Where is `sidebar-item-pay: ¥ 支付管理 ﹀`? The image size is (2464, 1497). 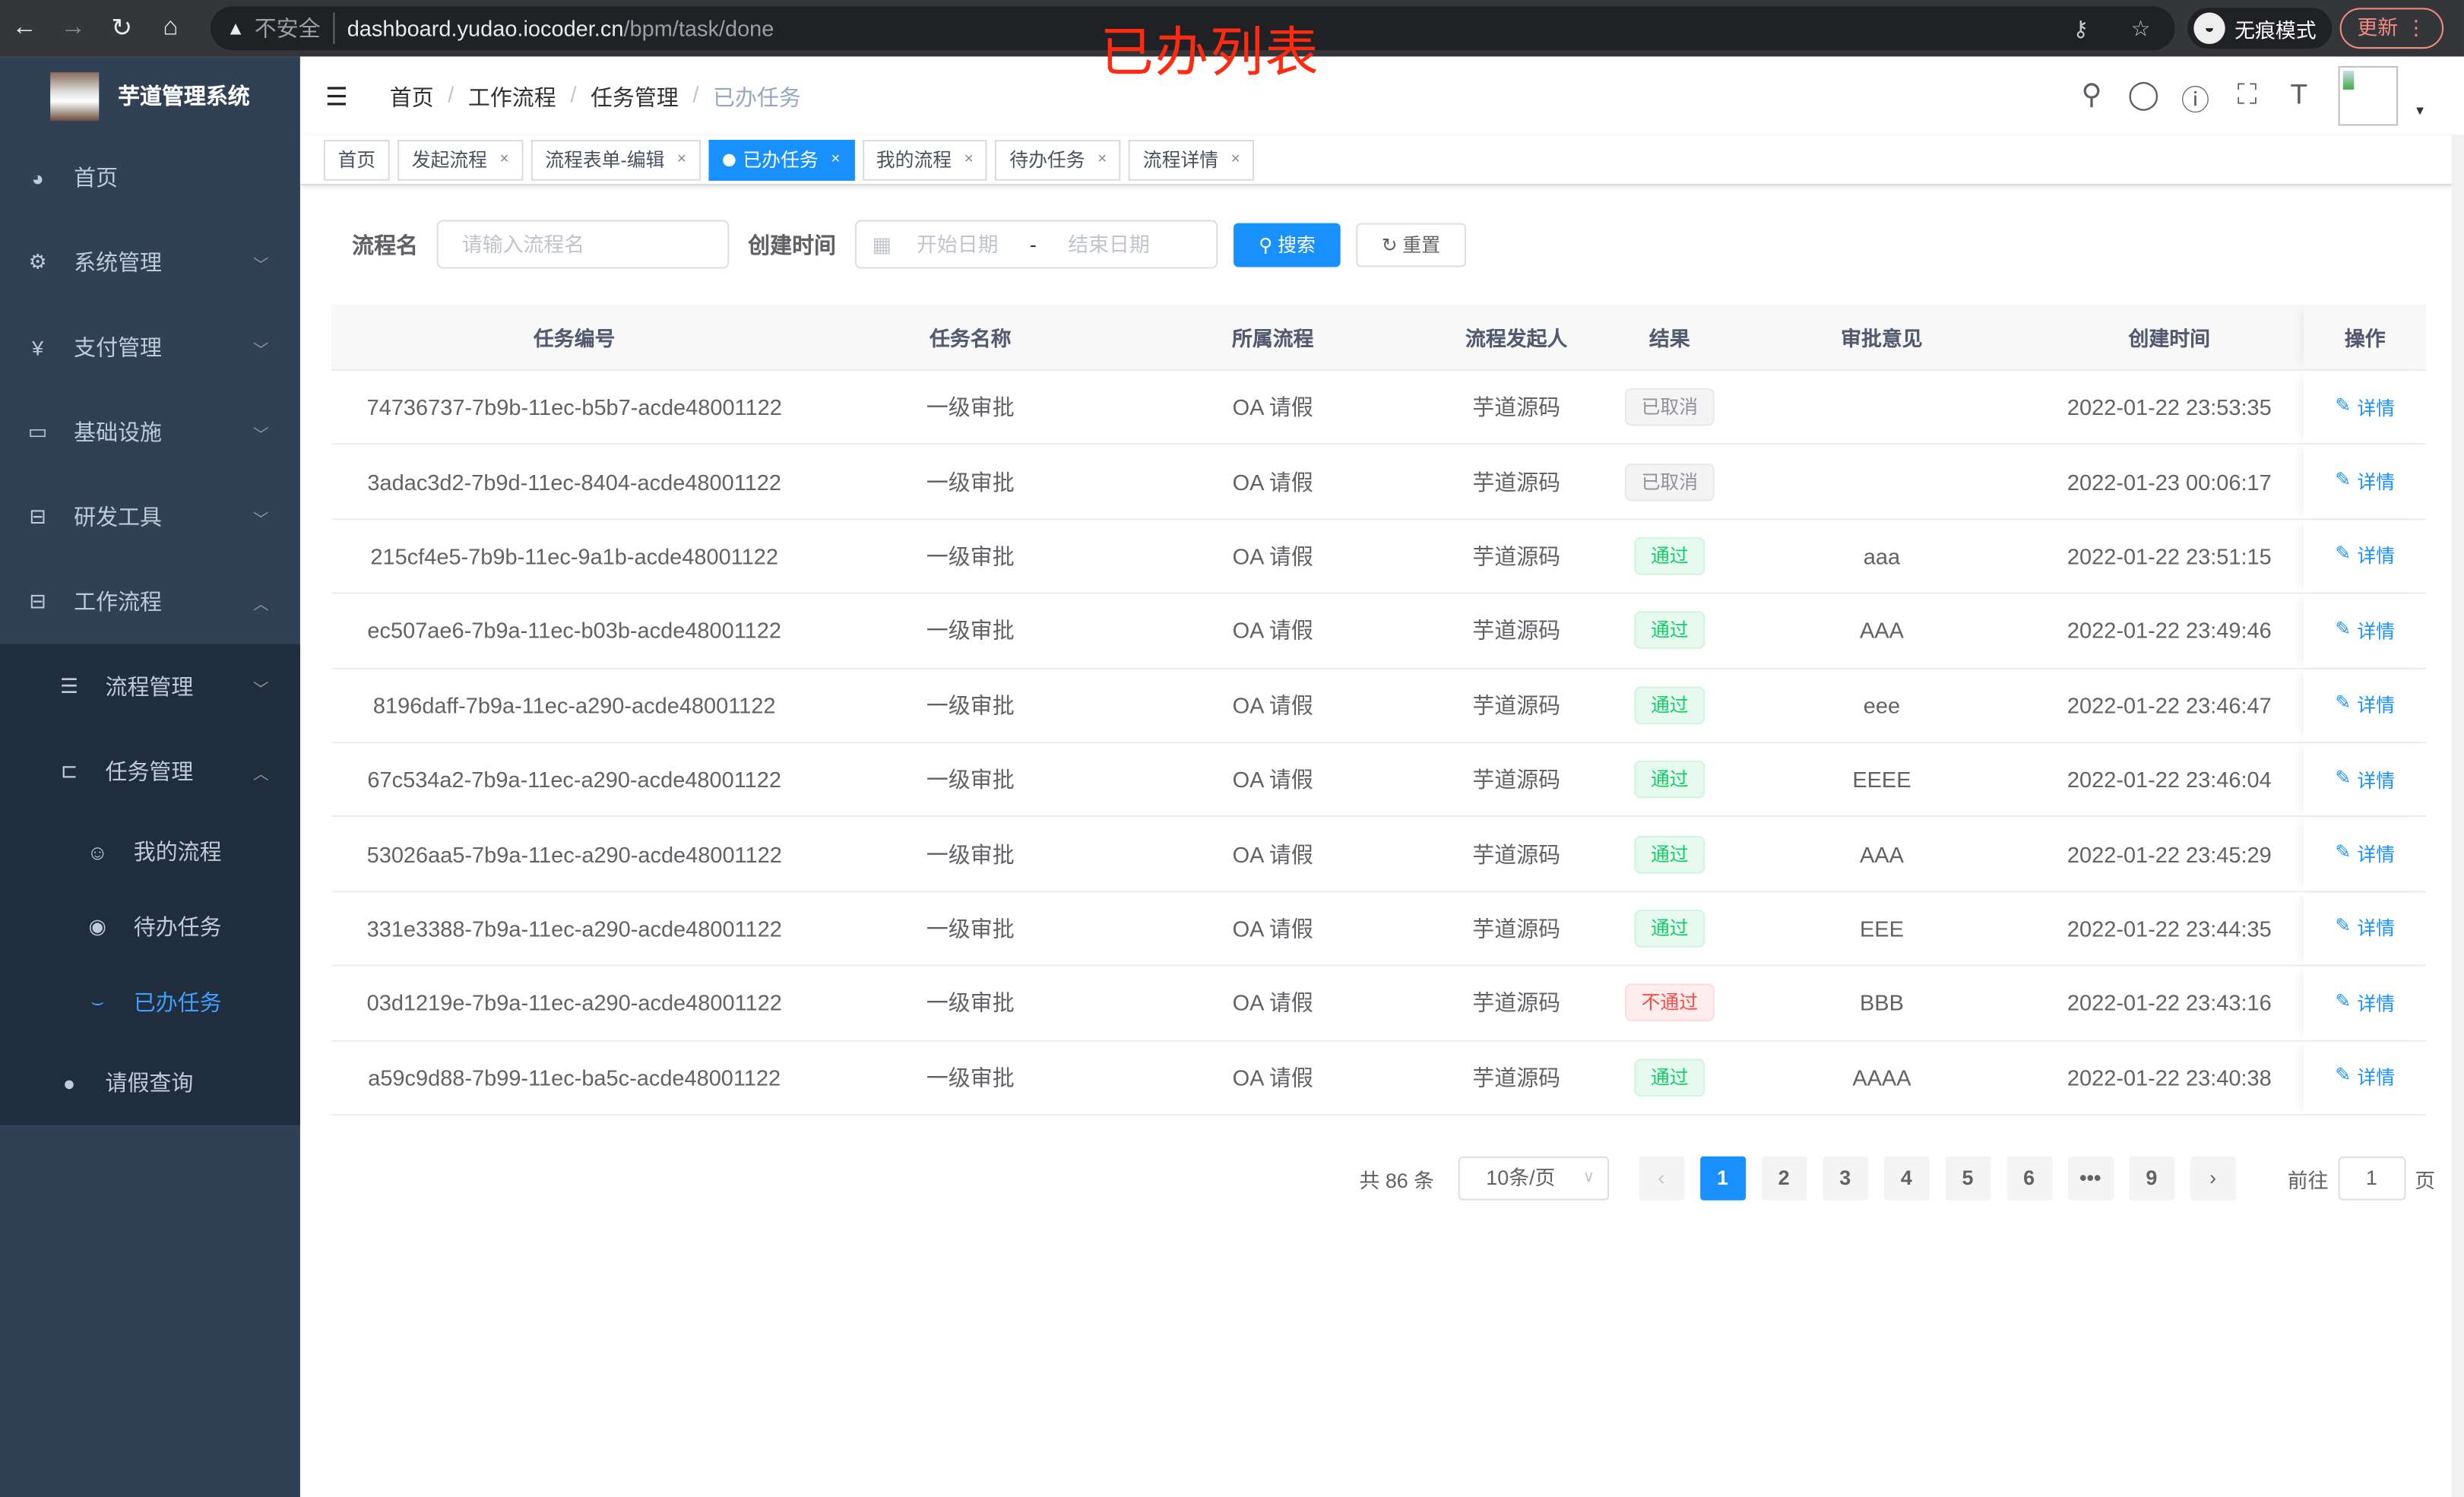 sidebar-item-pay: ¥ 支付管理 ﹀ is located at coordinates (150, 347).